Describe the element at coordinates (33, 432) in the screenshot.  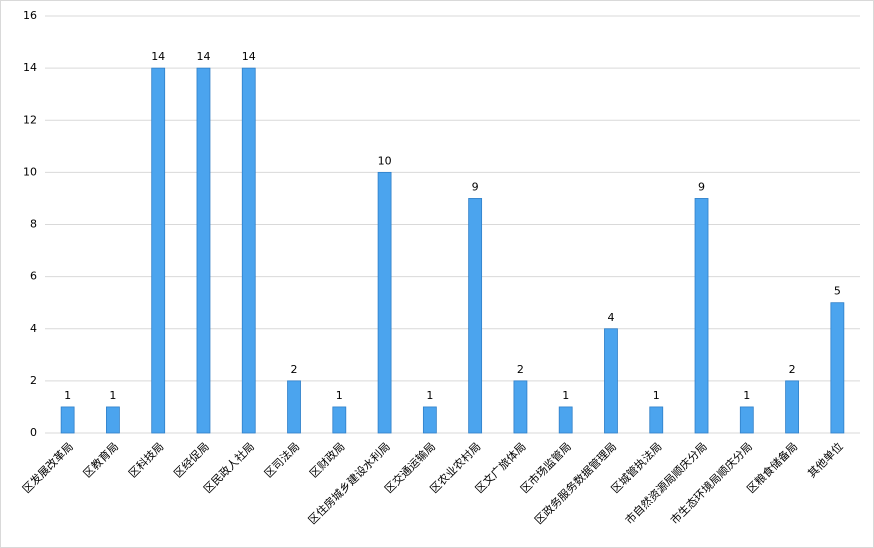
I see `y-tick-label: 0` at that location.